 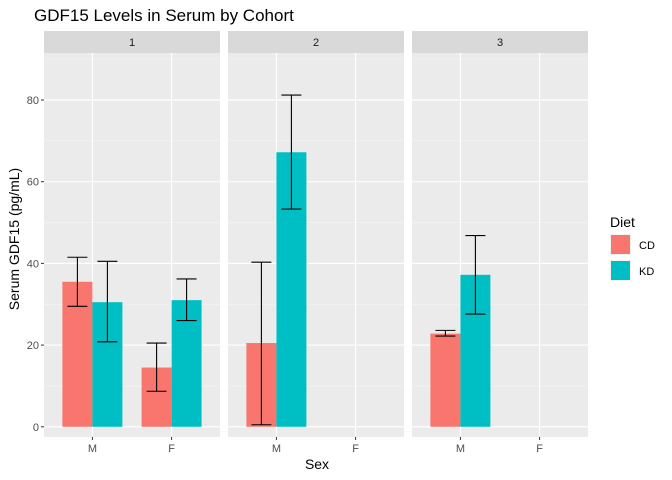 What do you see at coordinates (647, 246) in the screenshot?
I see `legend-label-cd: CD` at bounding box center [647, 246].